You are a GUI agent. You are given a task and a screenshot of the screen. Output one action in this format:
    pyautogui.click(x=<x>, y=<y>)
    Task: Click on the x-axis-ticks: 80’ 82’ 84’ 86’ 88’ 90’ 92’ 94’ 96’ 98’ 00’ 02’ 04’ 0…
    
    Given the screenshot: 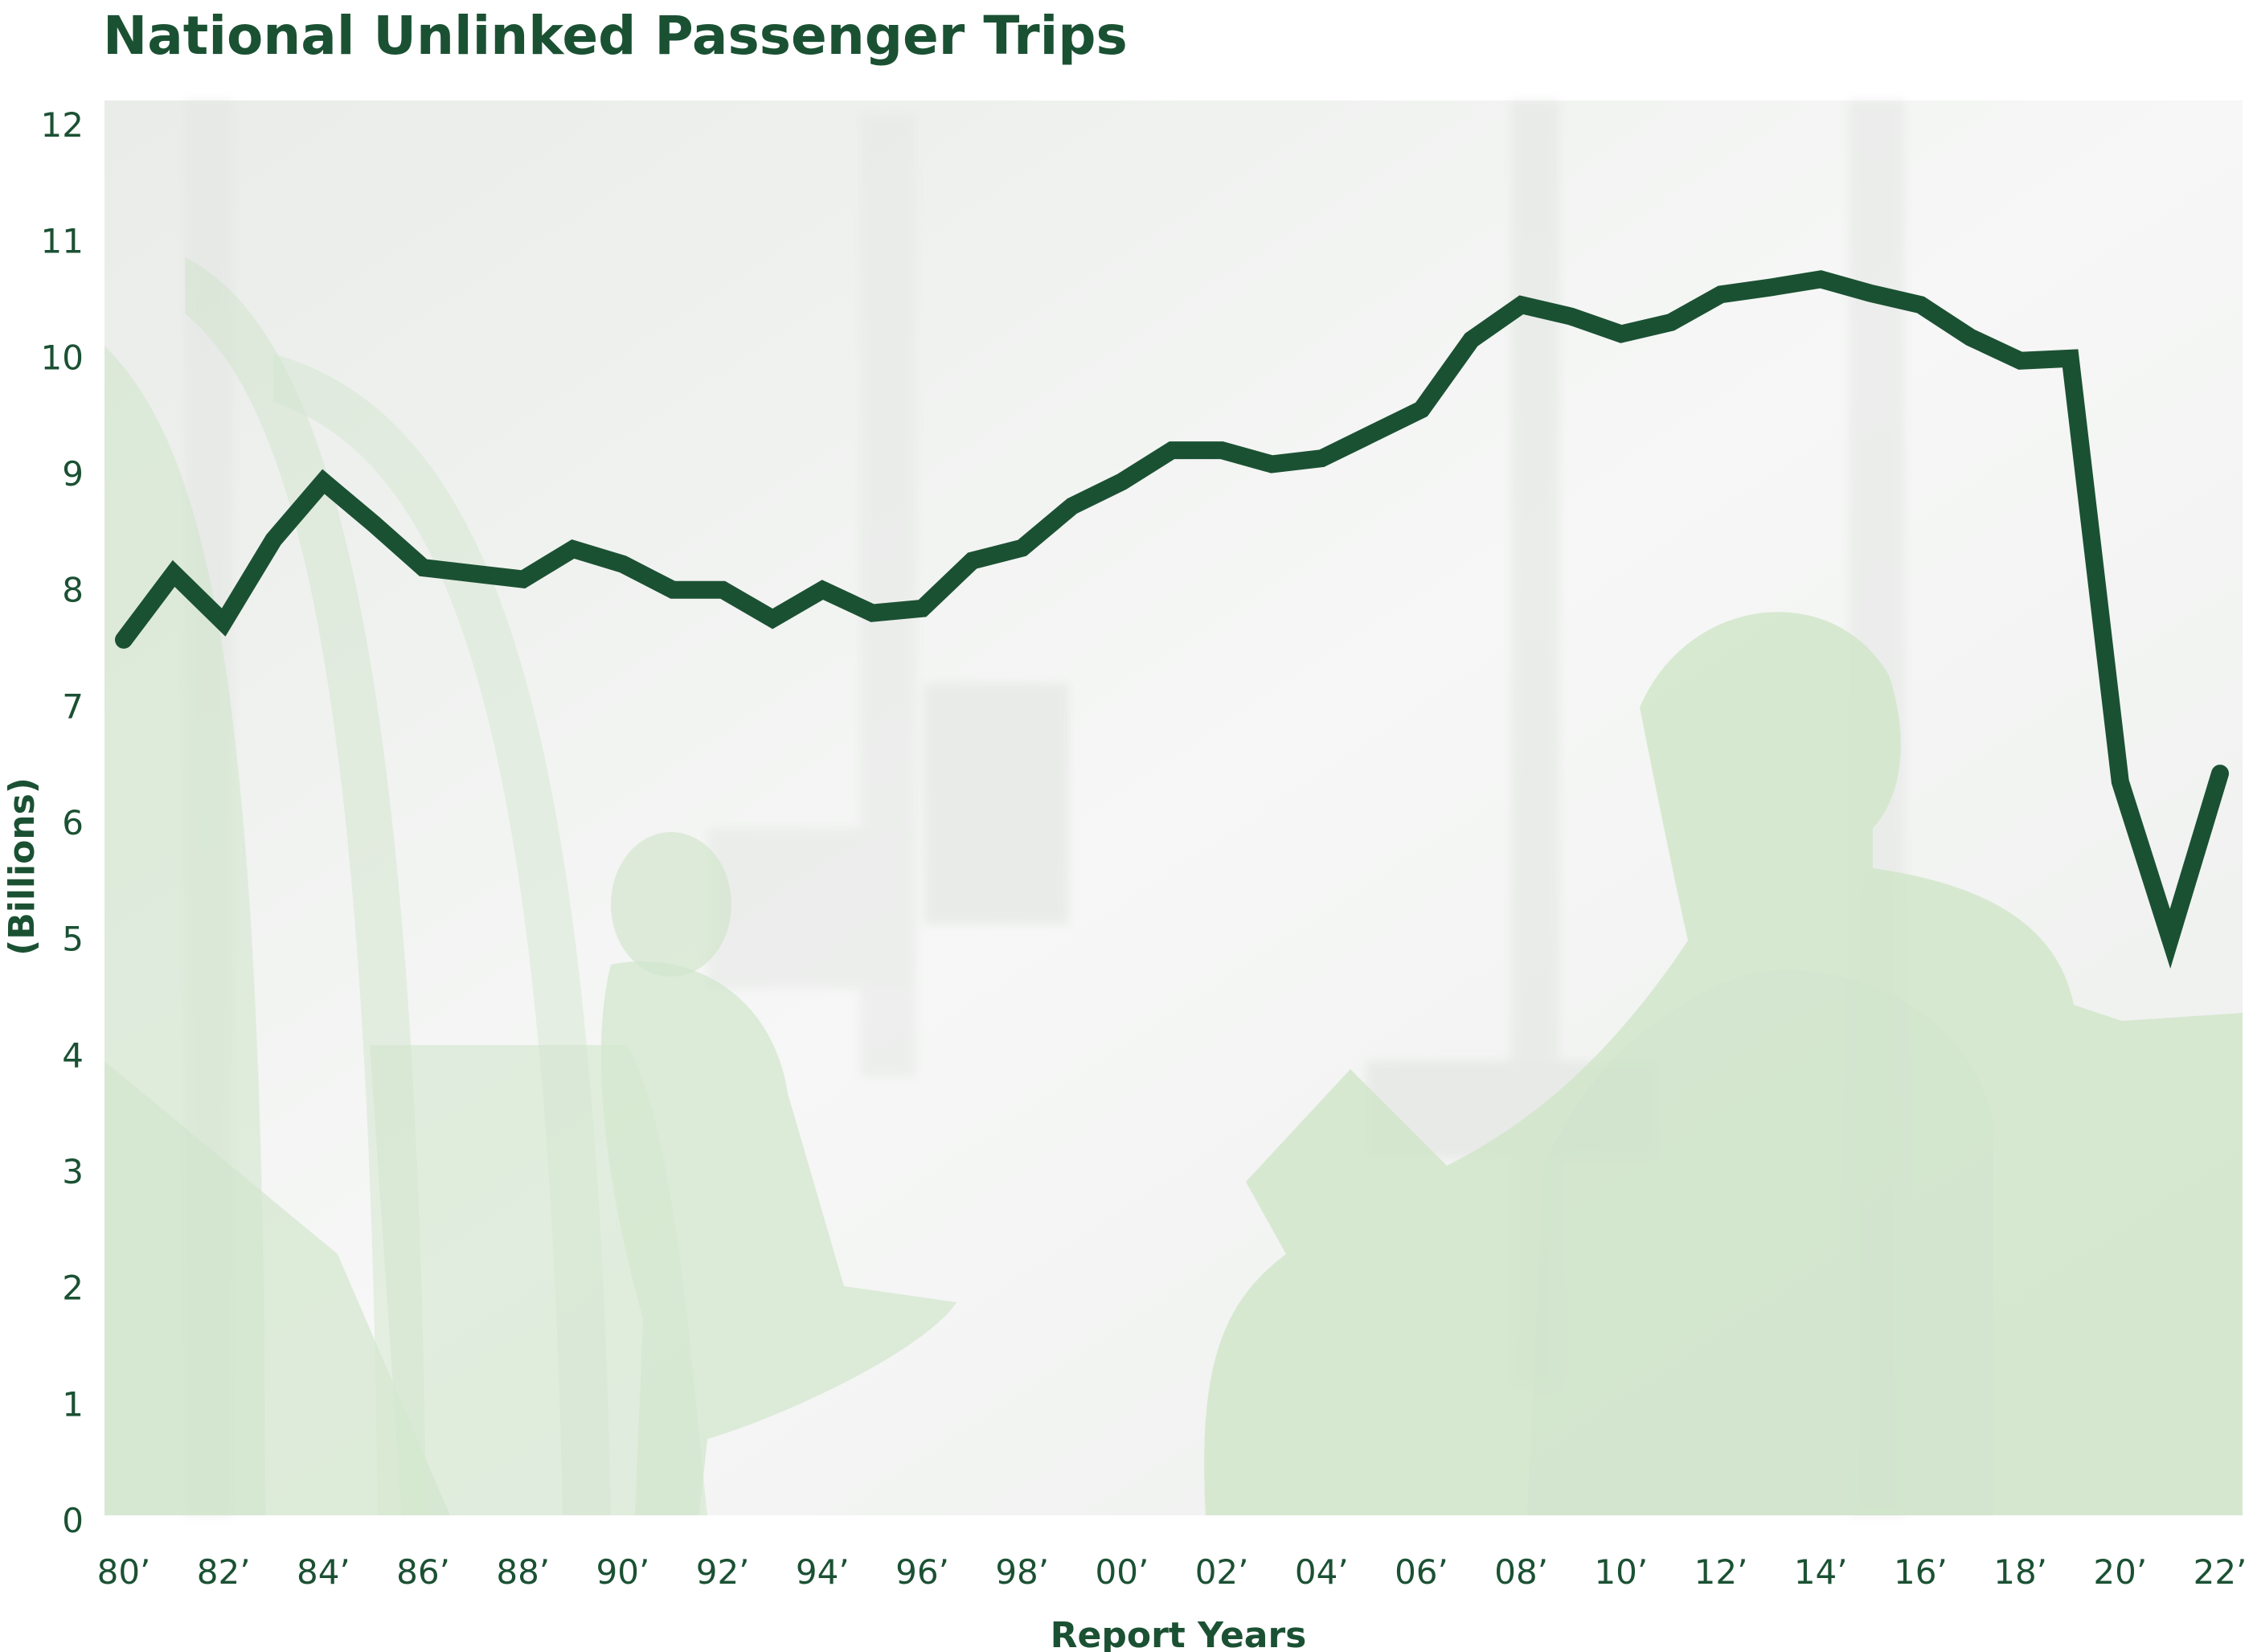 What is the action you would take?
    pyautogui.click(x=1172, y=1572)
    